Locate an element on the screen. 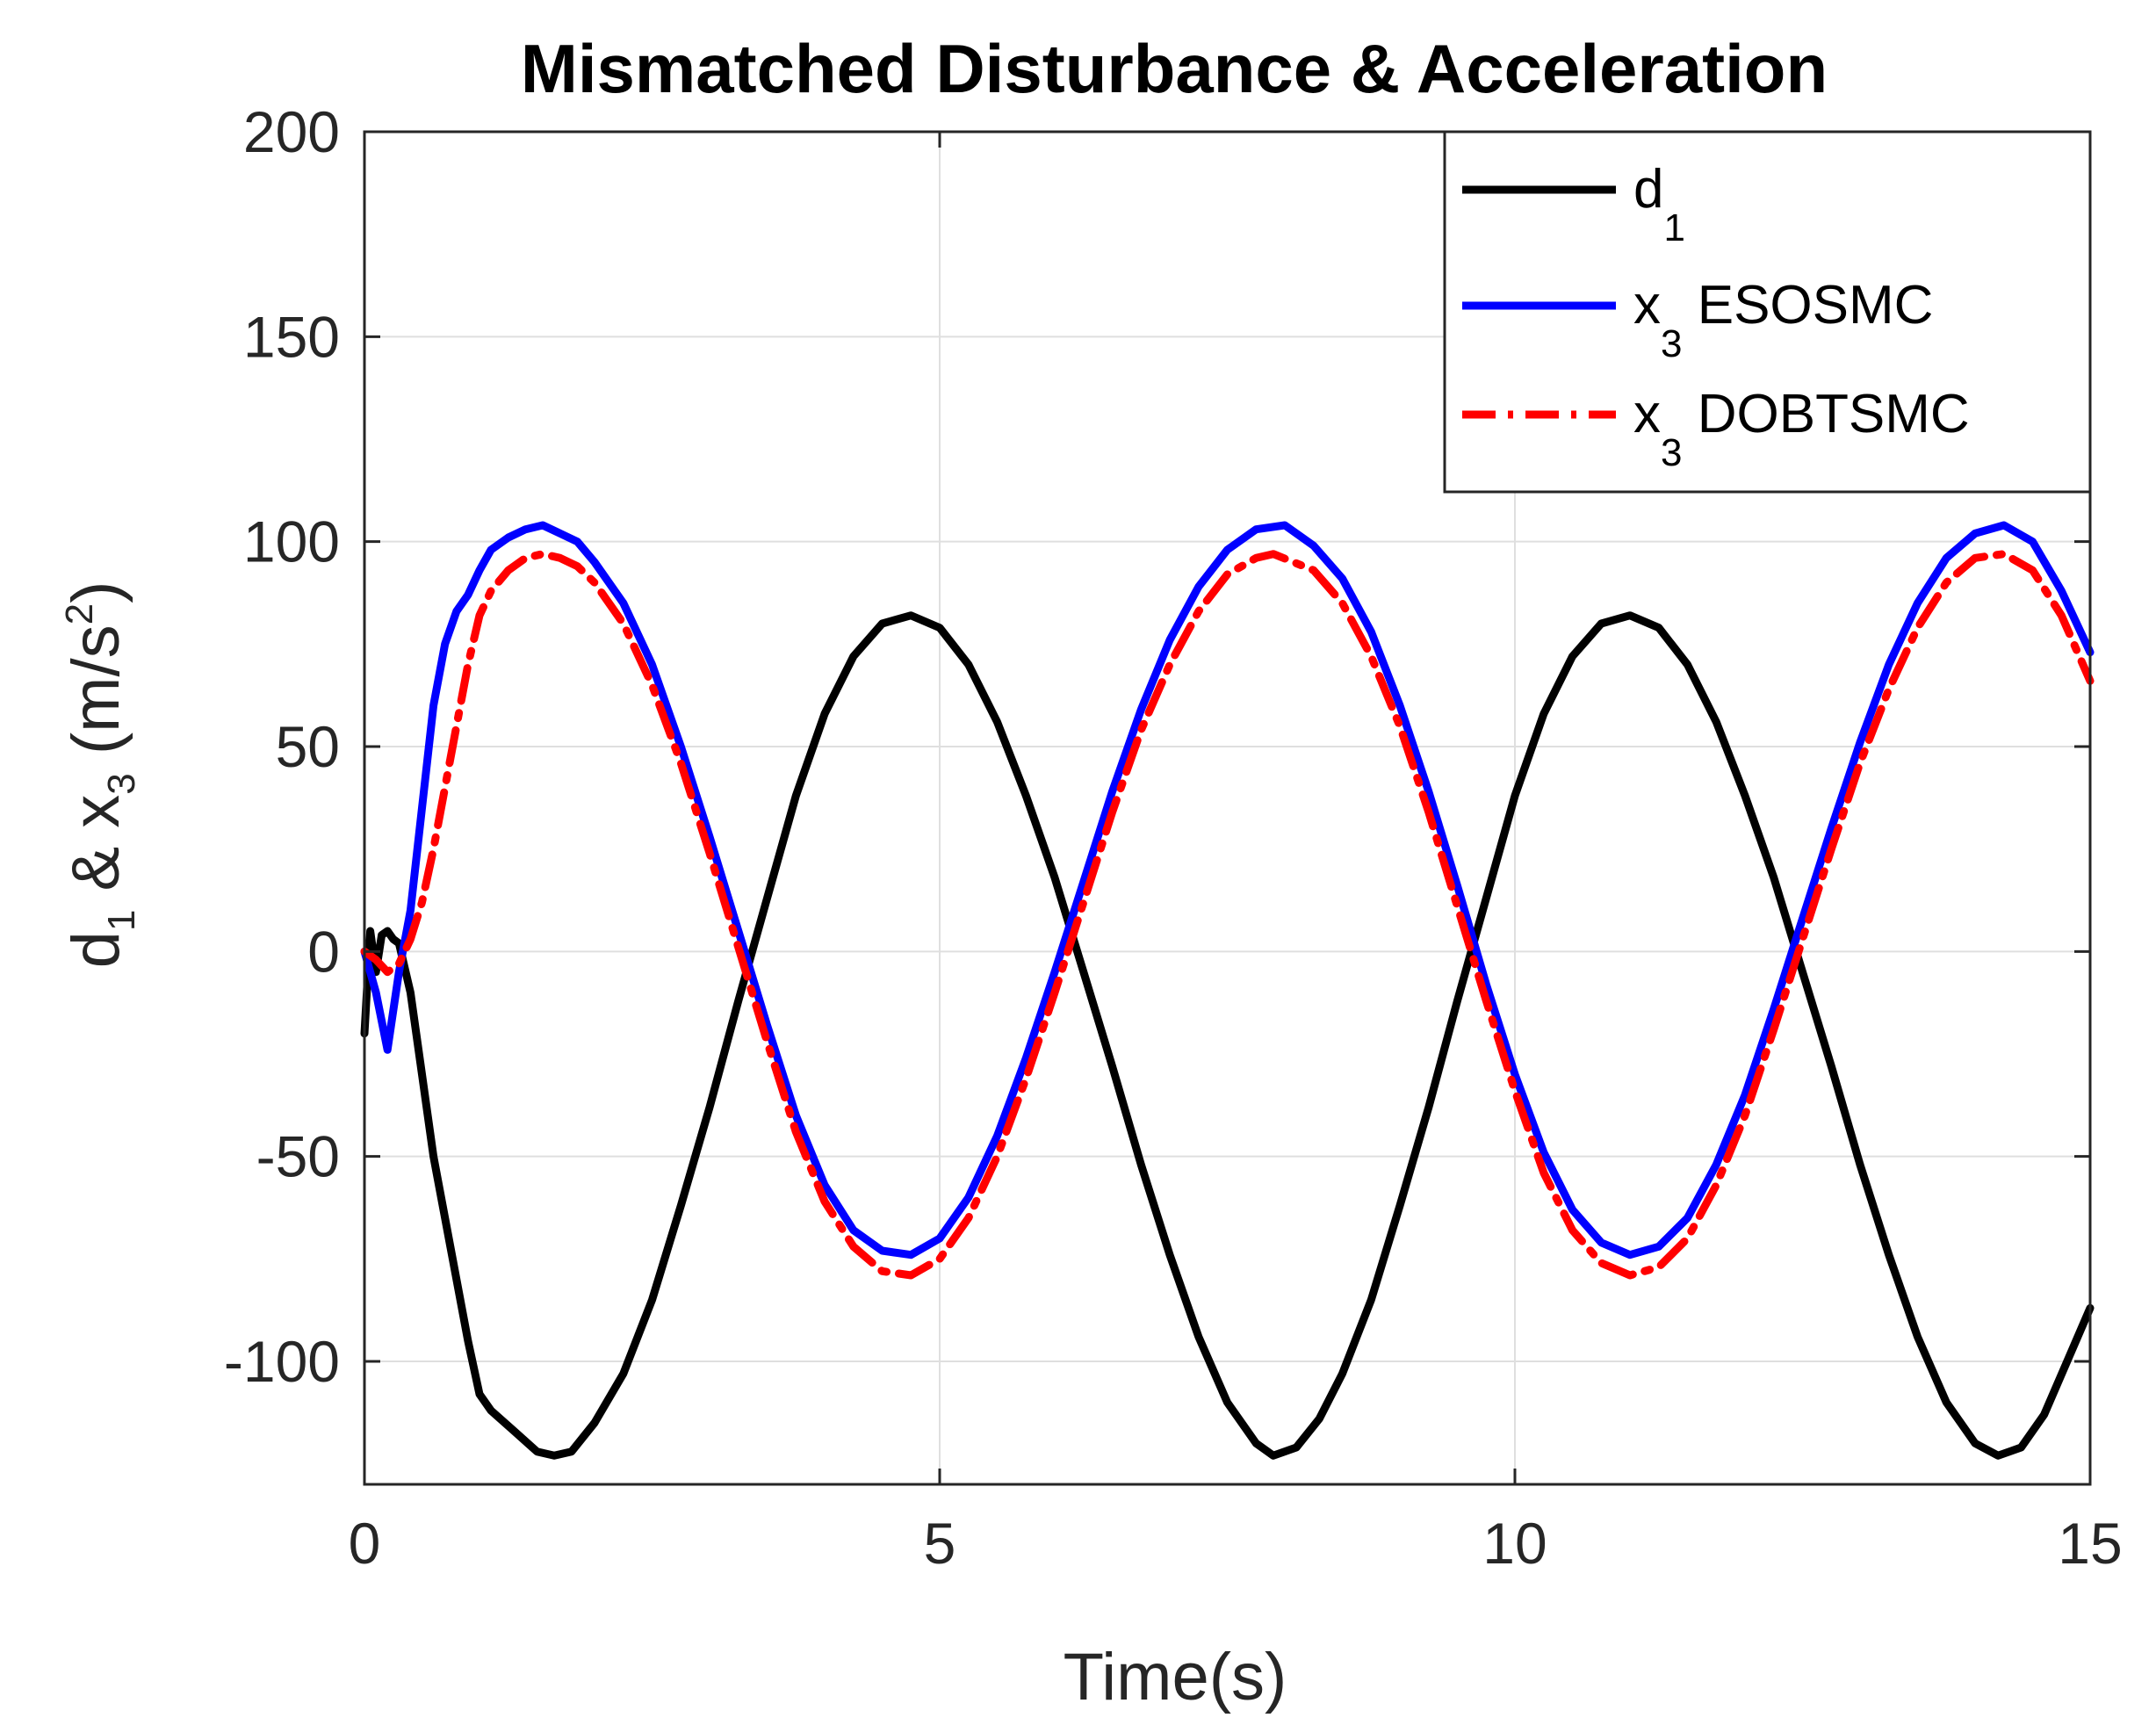 The width and height of the screenshot is (2156, 1725). legend-label-base-0: d is located at coordinates (1648, 189).